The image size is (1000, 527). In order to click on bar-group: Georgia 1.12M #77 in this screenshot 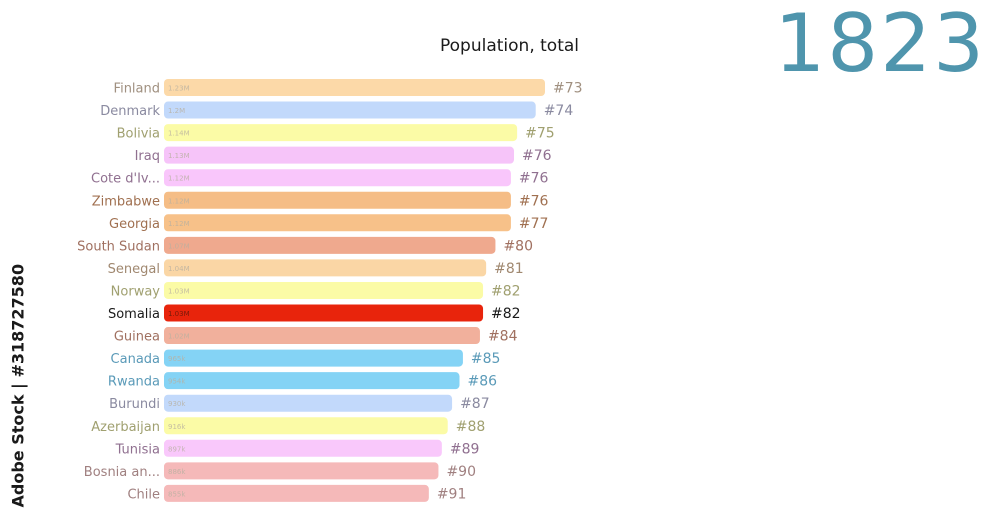, I will do `click(328, 223)`.